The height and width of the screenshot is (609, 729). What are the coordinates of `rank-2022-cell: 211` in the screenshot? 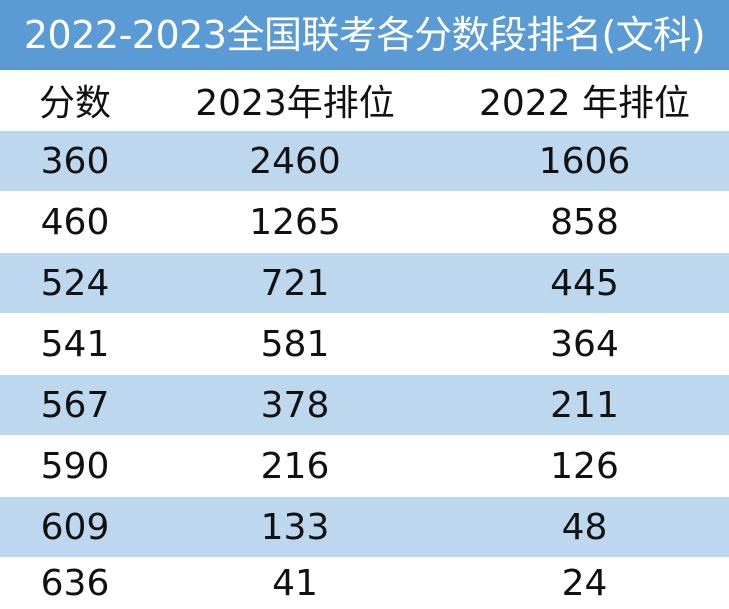 It's located at (584, 405).